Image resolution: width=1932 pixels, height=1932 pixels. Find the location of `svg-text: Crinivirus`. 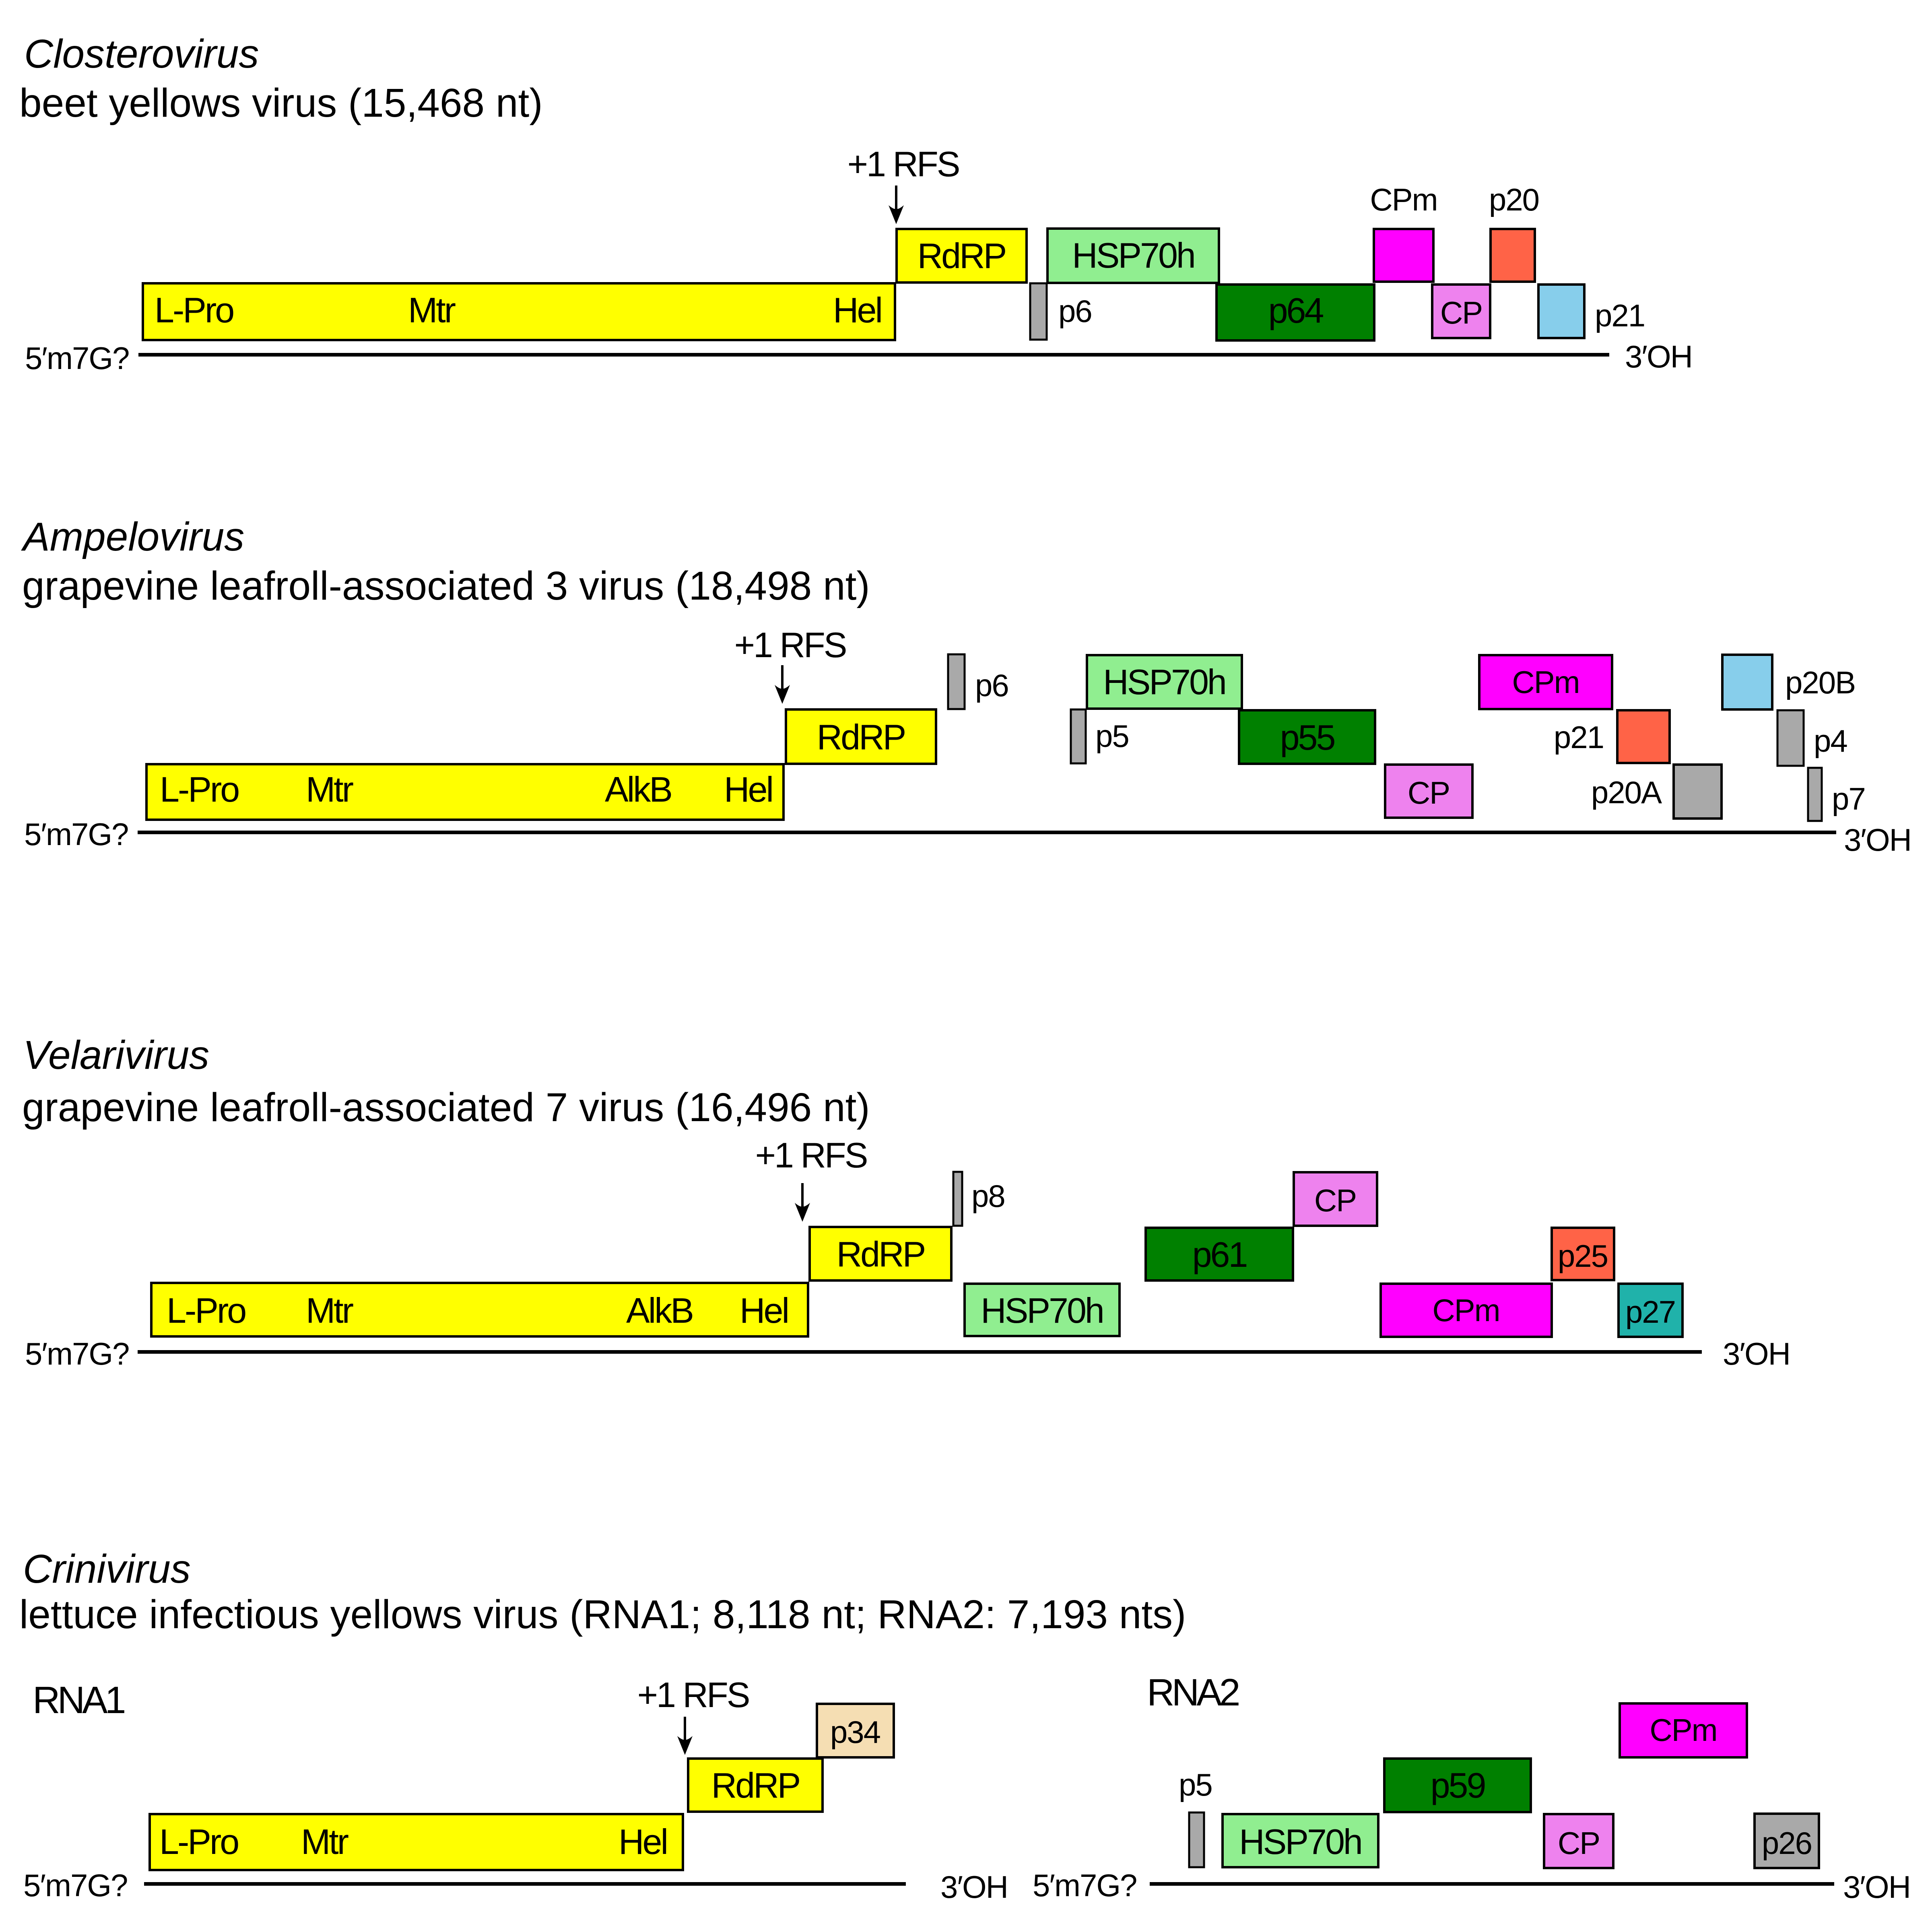

svg-text: Crinivirus is located at coordinates (107, 1569).